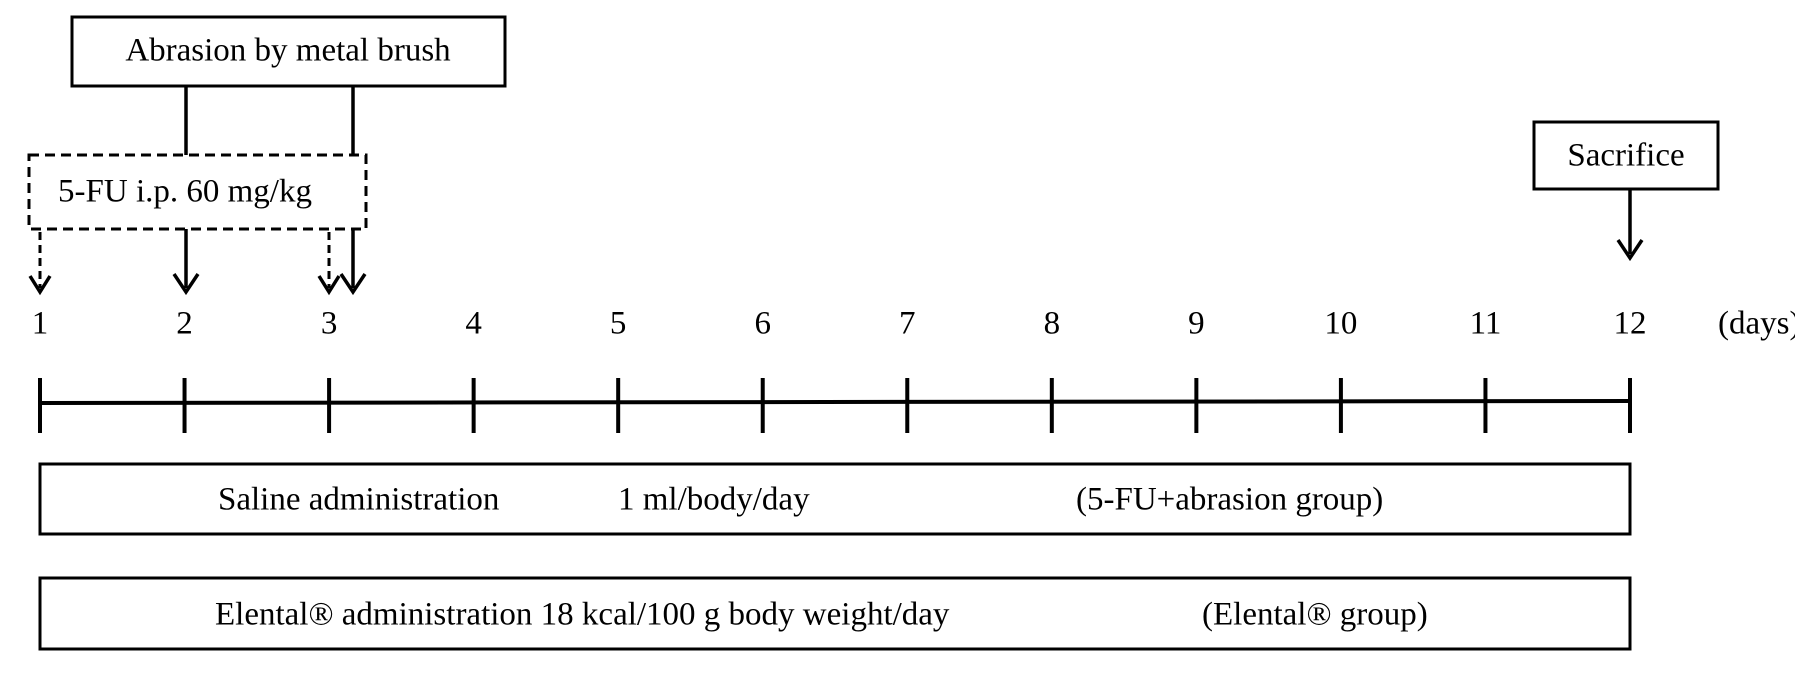 This screenshot has height=680, width=1795. What do you see at coordinates (185, 192) in the screenshot?
I see `dose-label: 5-FU i.p. 60 mg/kg` at bounding box center [185, 192].